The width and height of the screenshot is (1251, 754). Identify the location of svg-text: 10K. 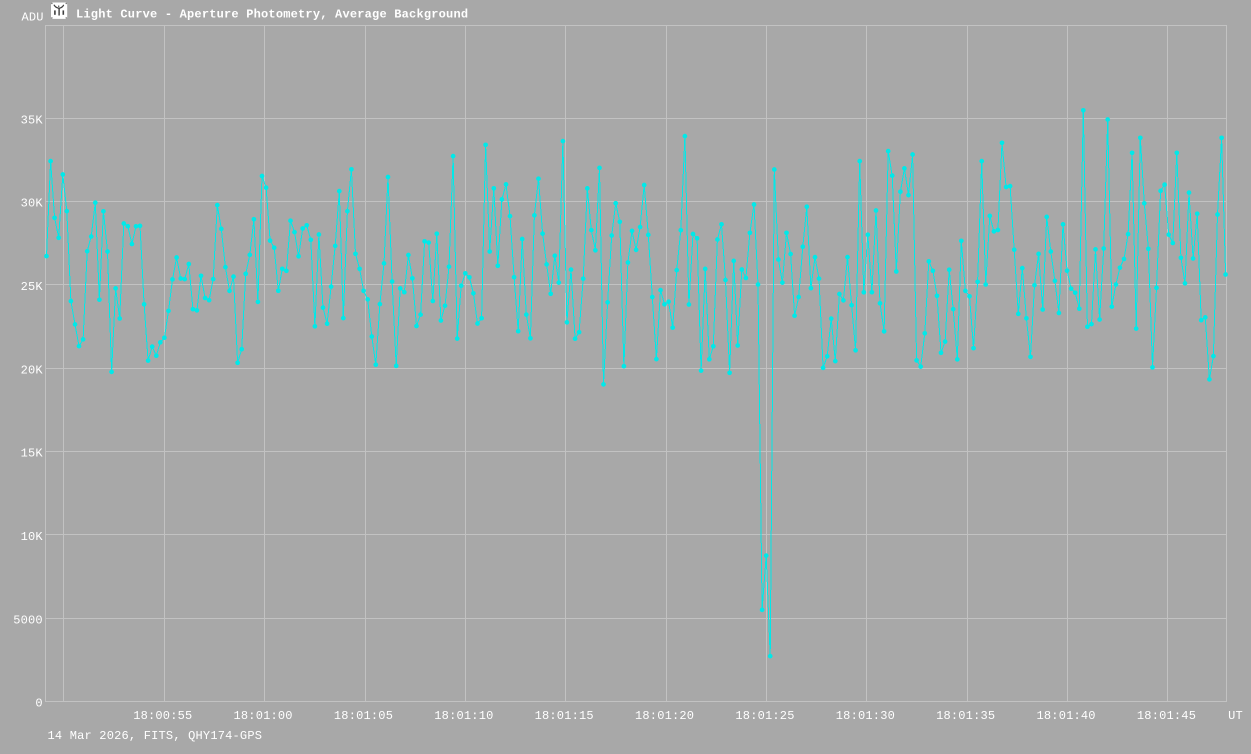
(32, 537).